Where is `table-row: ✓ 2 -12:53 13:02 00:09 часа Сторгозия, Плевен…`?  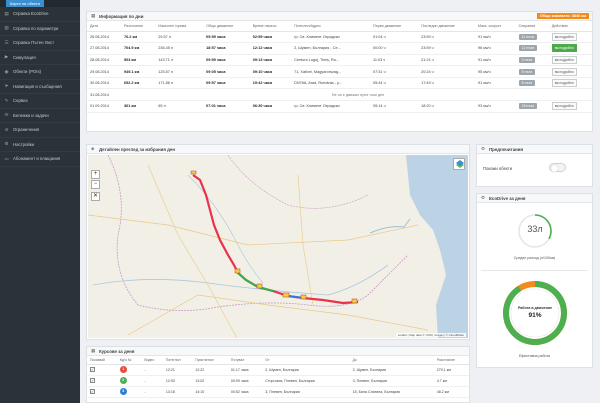
table-row: ✓ 2 -12:53 13:02 00:09 часа Сторгозия, Плевен… is located at coordinates (278, 381).